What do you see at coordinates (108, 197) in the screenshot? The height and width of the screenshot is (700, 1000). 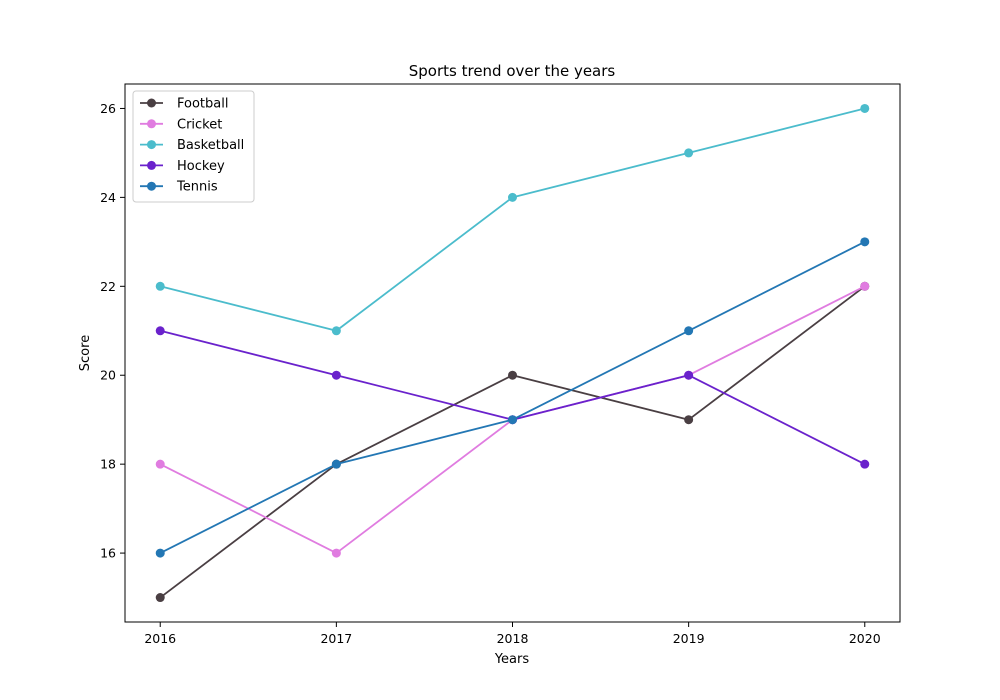 I see `y-tick-label: 24` at bounding box center [108, 197].